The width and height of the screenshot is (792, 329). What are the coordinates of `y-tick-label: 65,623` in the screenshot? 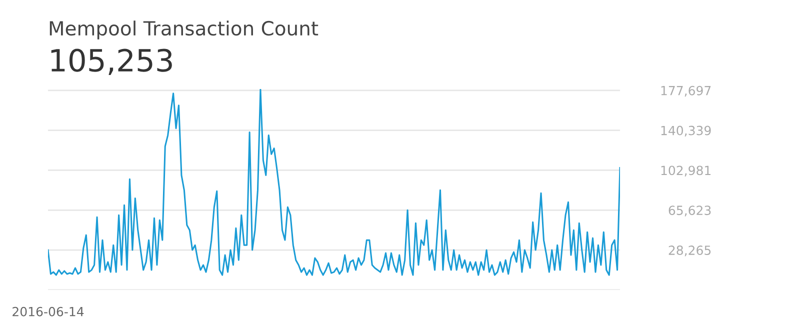 It's located at (689, 211).